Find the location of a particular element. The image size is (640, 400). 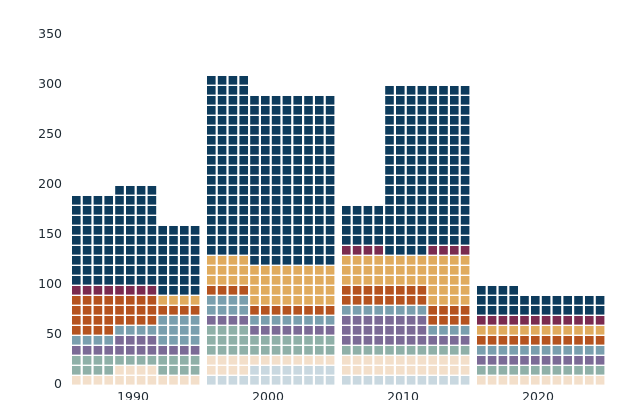

waffle-square-1990-plum is located at coordinates (130, 290).